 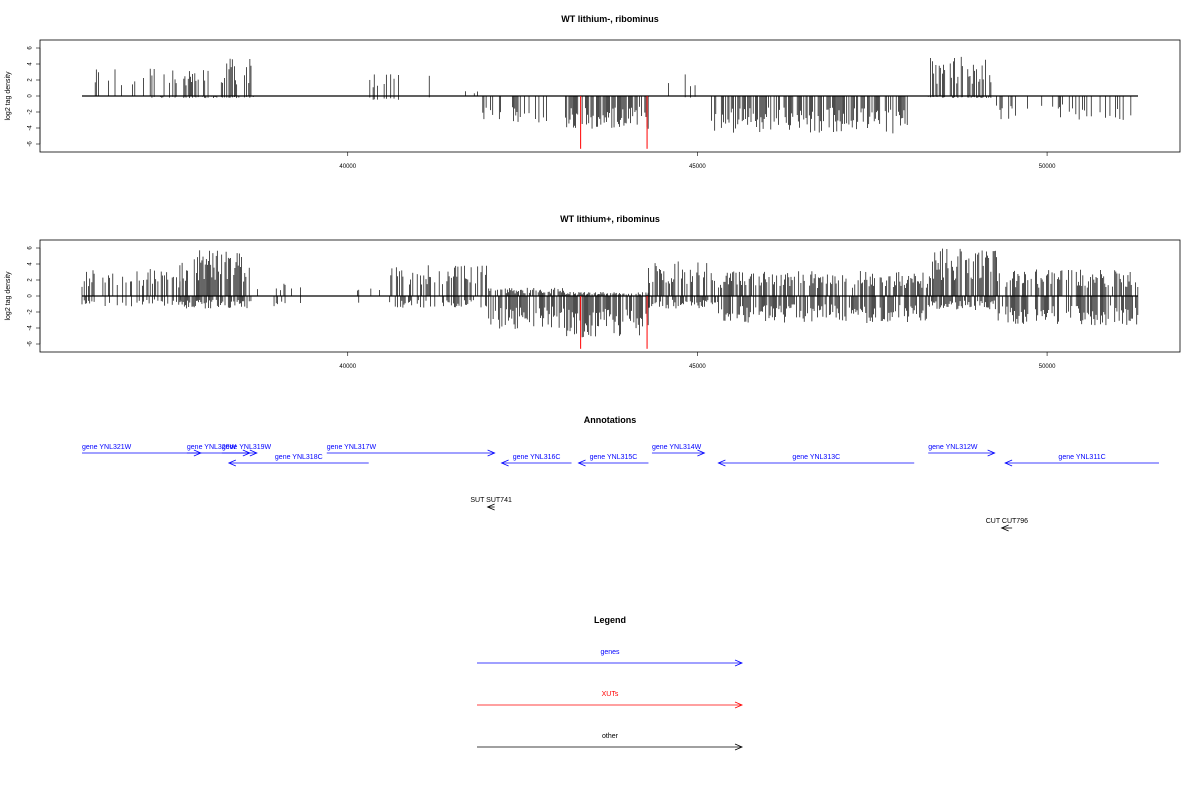 I want to click on gene-label: gene YNL315C, so click(x=614, y=457).